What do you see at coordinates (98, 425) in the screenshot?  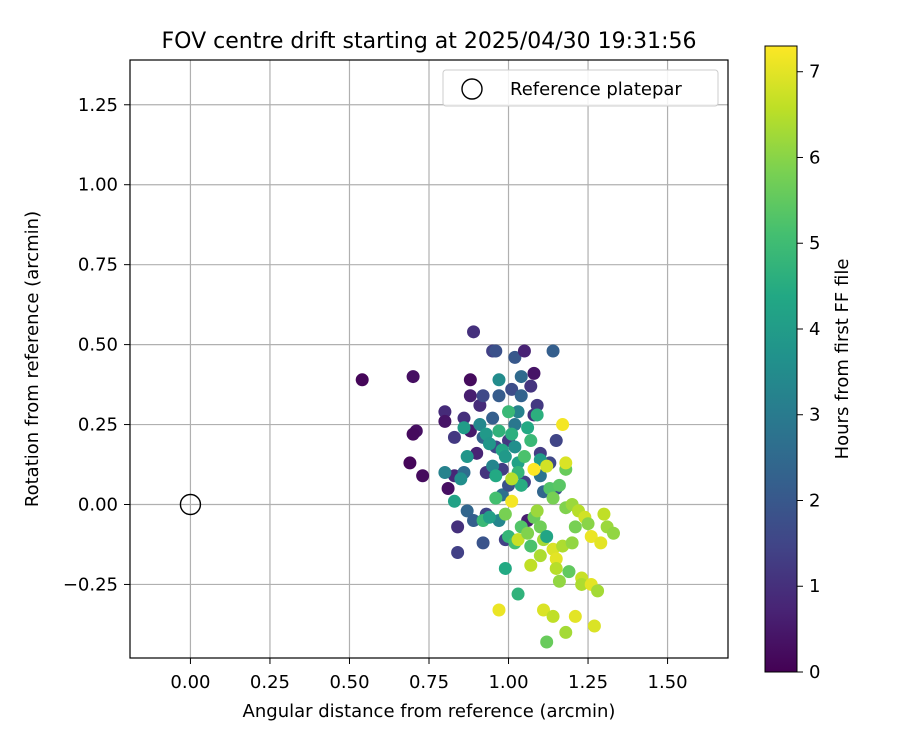 I see `y-tick-label: 0.25` at bounding box center [98, 425].